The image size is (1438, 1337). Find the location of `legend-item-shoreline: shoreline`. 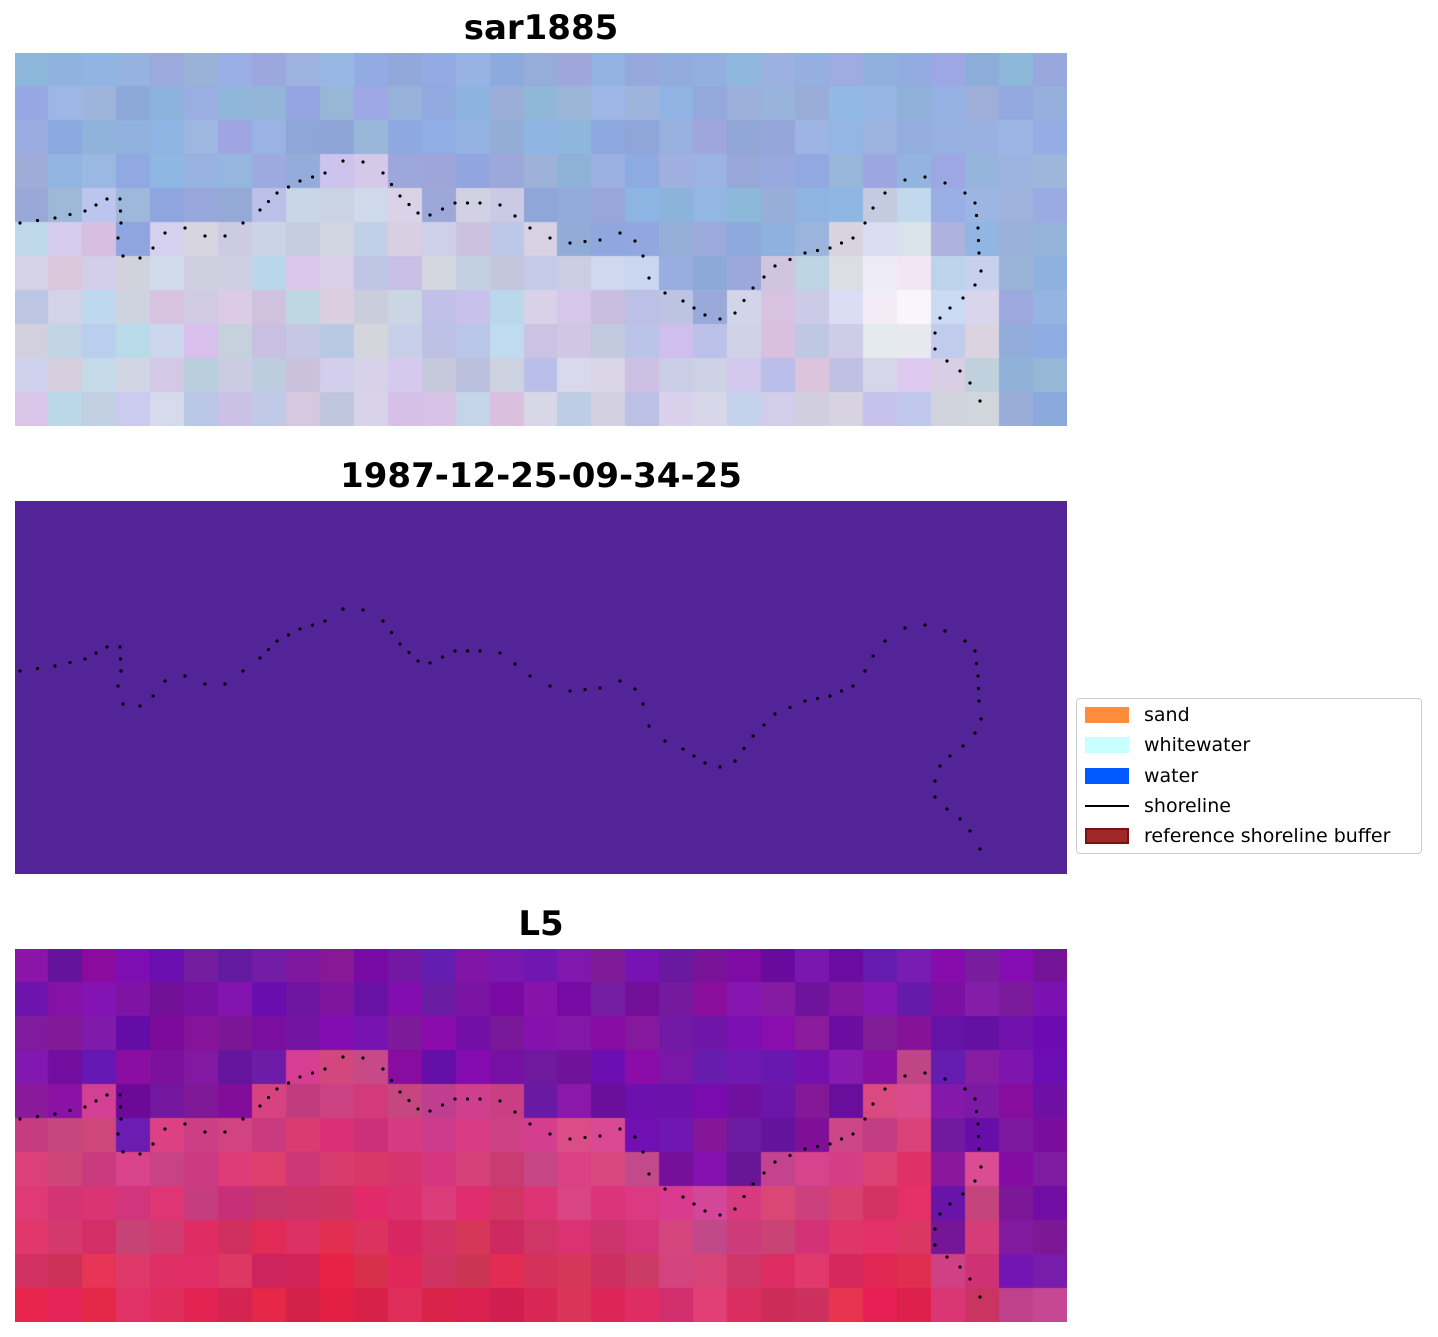

legend-item-shoreline: shoreline is located at coordinates (1158, 806).